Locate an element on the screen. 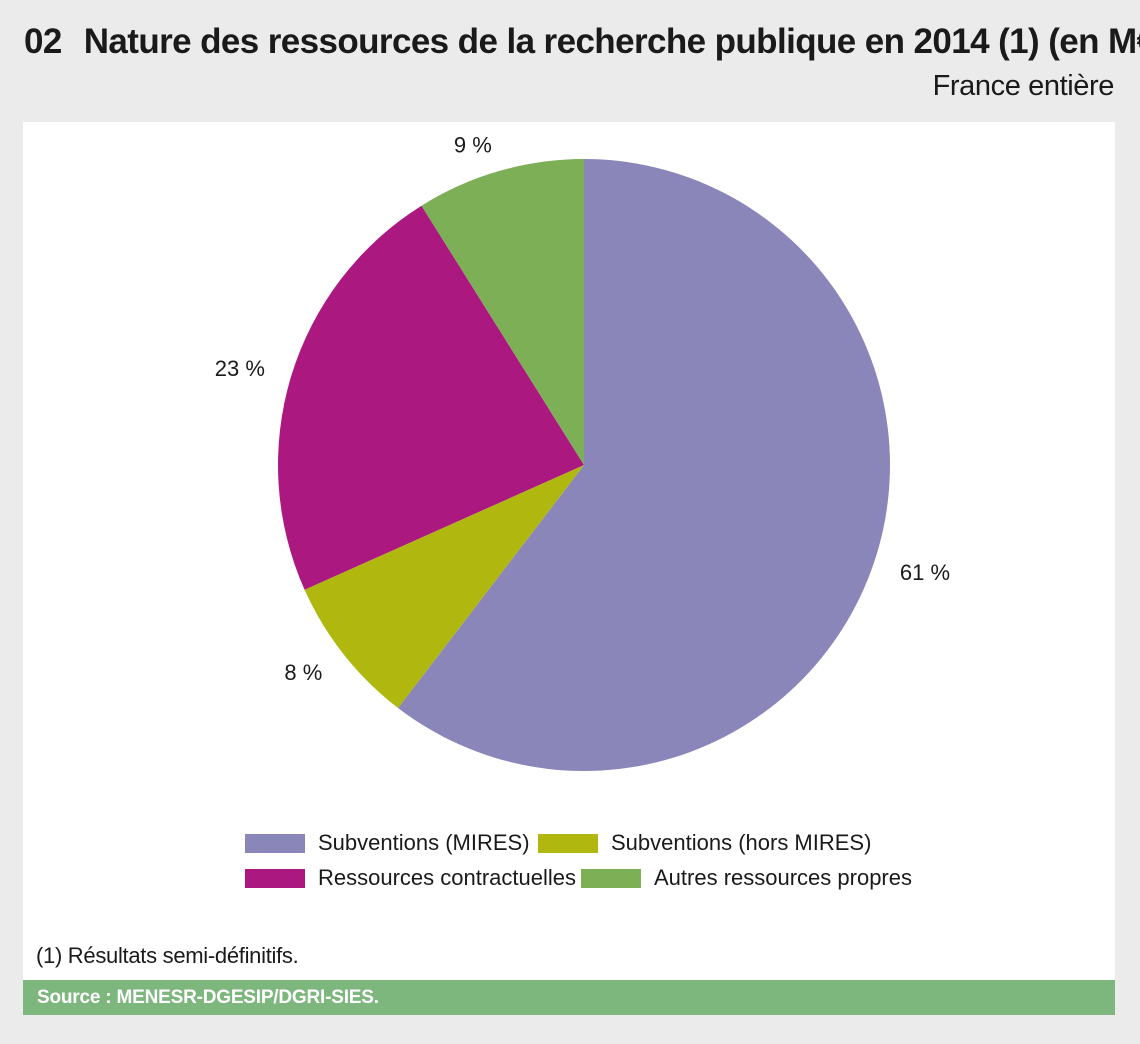  source-bar: Source : MENESR-DGESIP/DGRI-SIES. is located at coordinates (569, 997).